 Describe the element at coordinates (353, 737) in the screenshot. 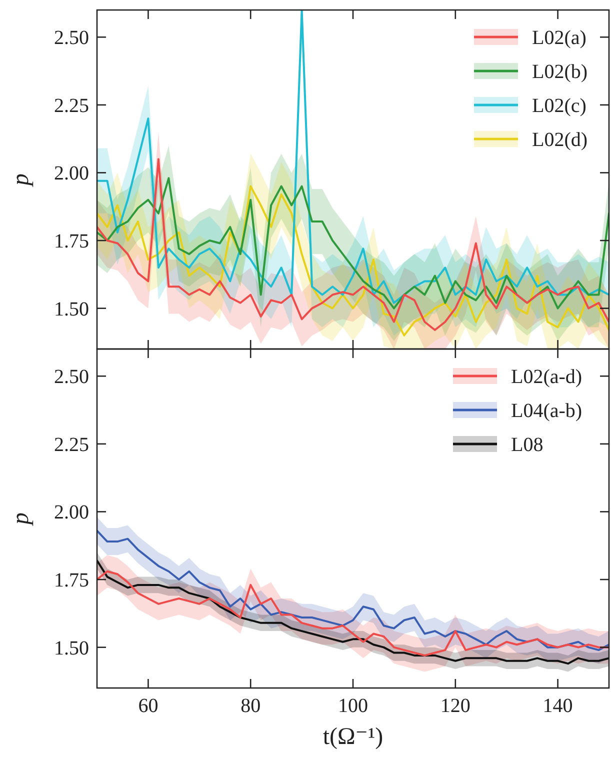

I see `x-axis-title: t(Ω⁻¹)` at that location.